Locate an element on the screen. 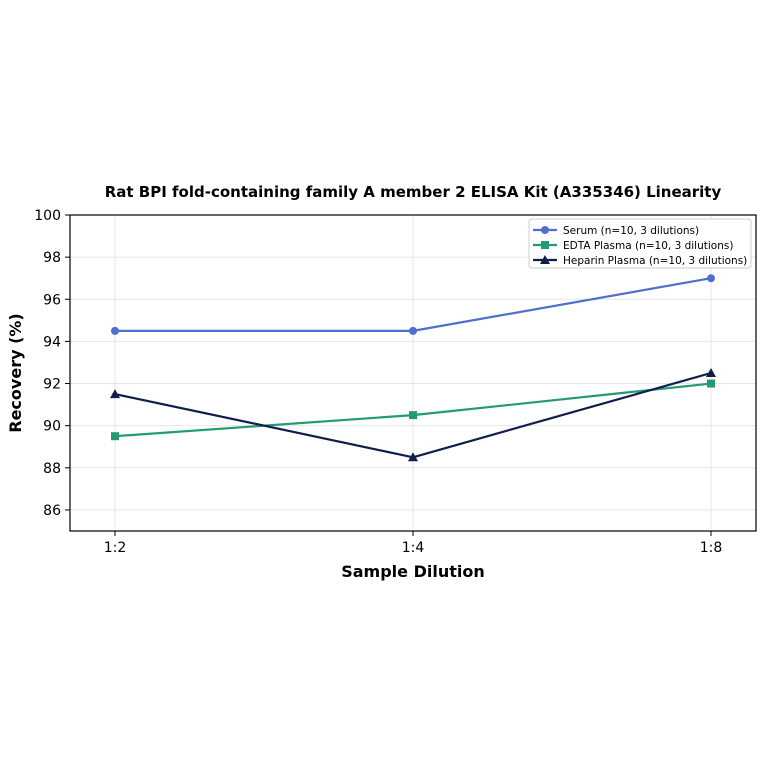 Image resolution: width=764 pixels, height=764 pixels. series-triangle is located at coordinates (413, 415).